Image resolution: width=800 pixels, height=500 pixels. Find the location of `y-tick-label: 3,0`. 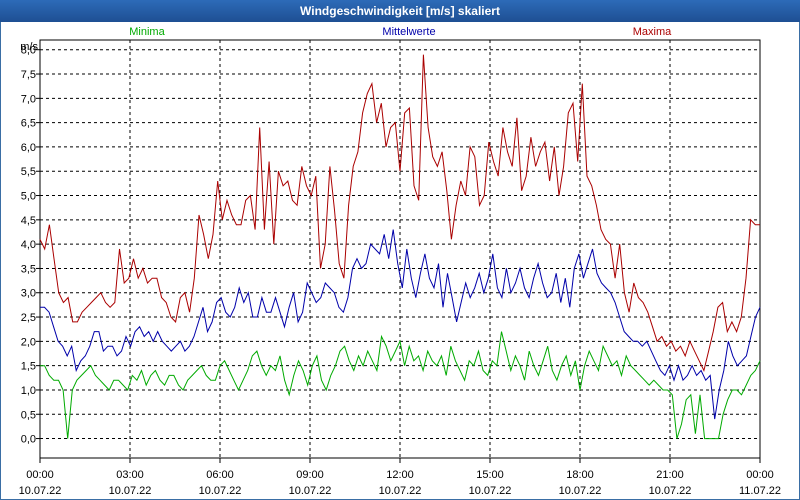

y-tick-label: 3,0 is located at coordinates (28, 294).